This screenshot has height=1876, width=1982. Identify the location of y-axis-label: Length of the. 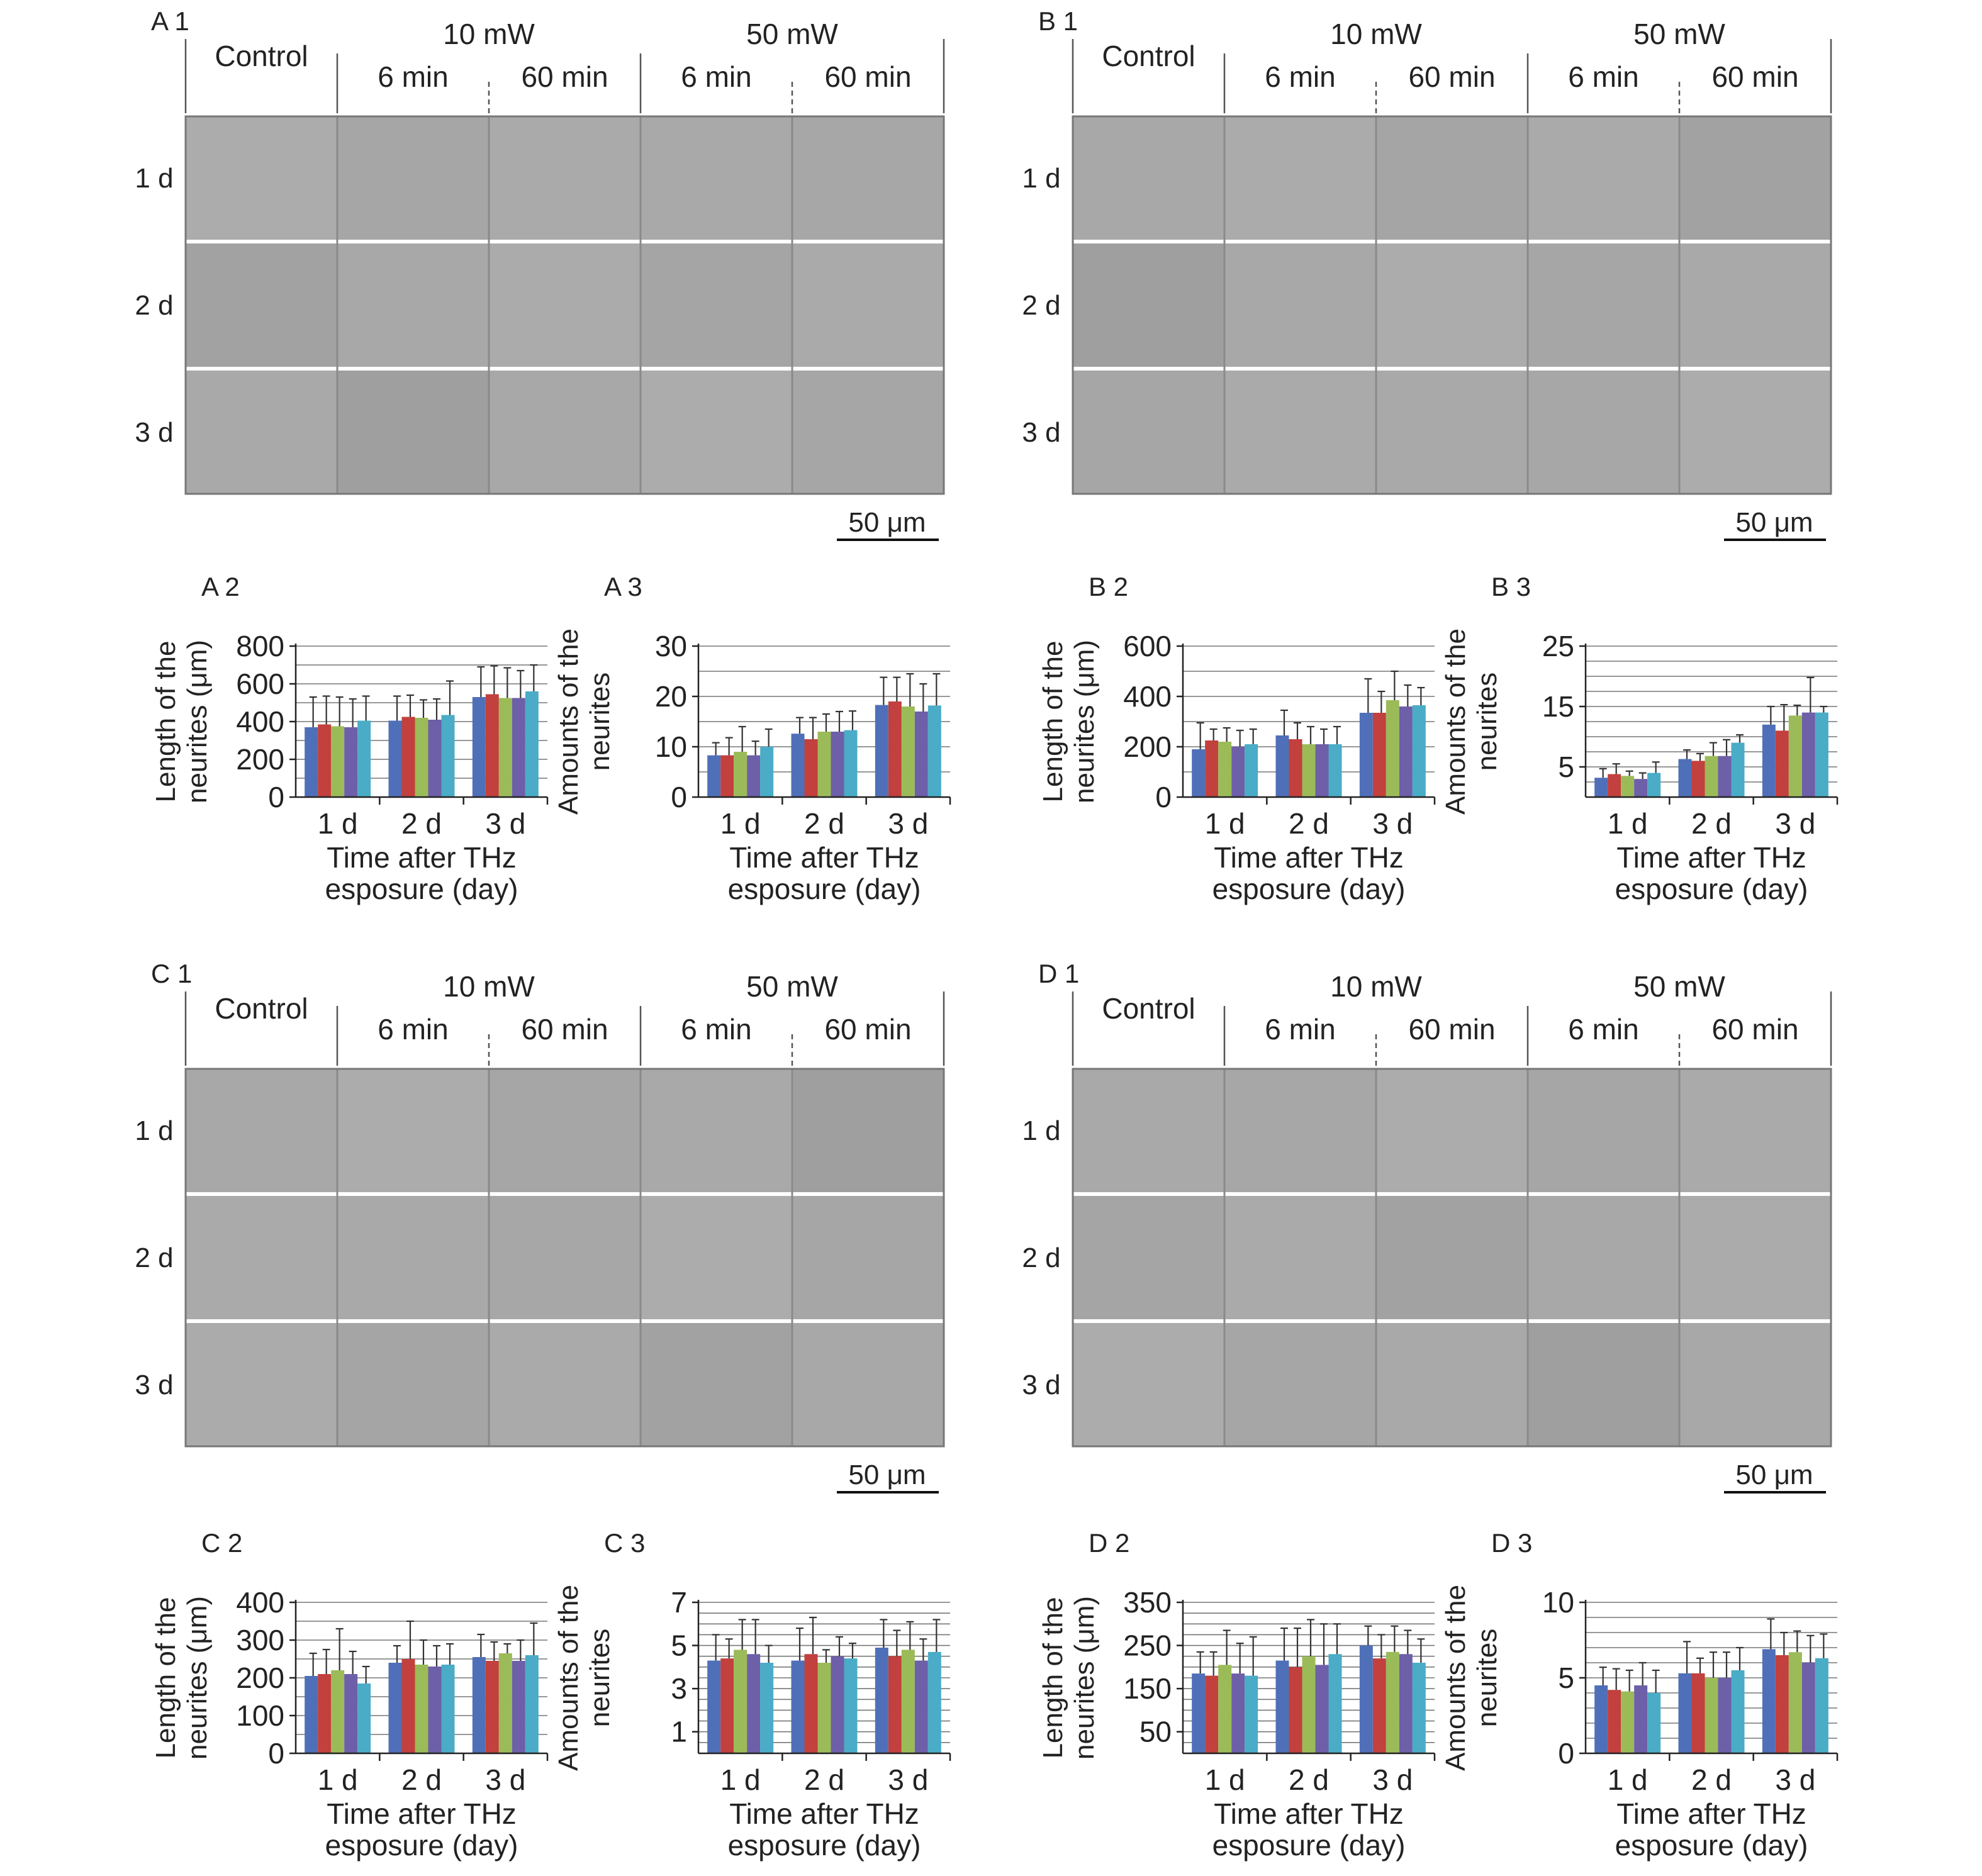
(166, 1678).